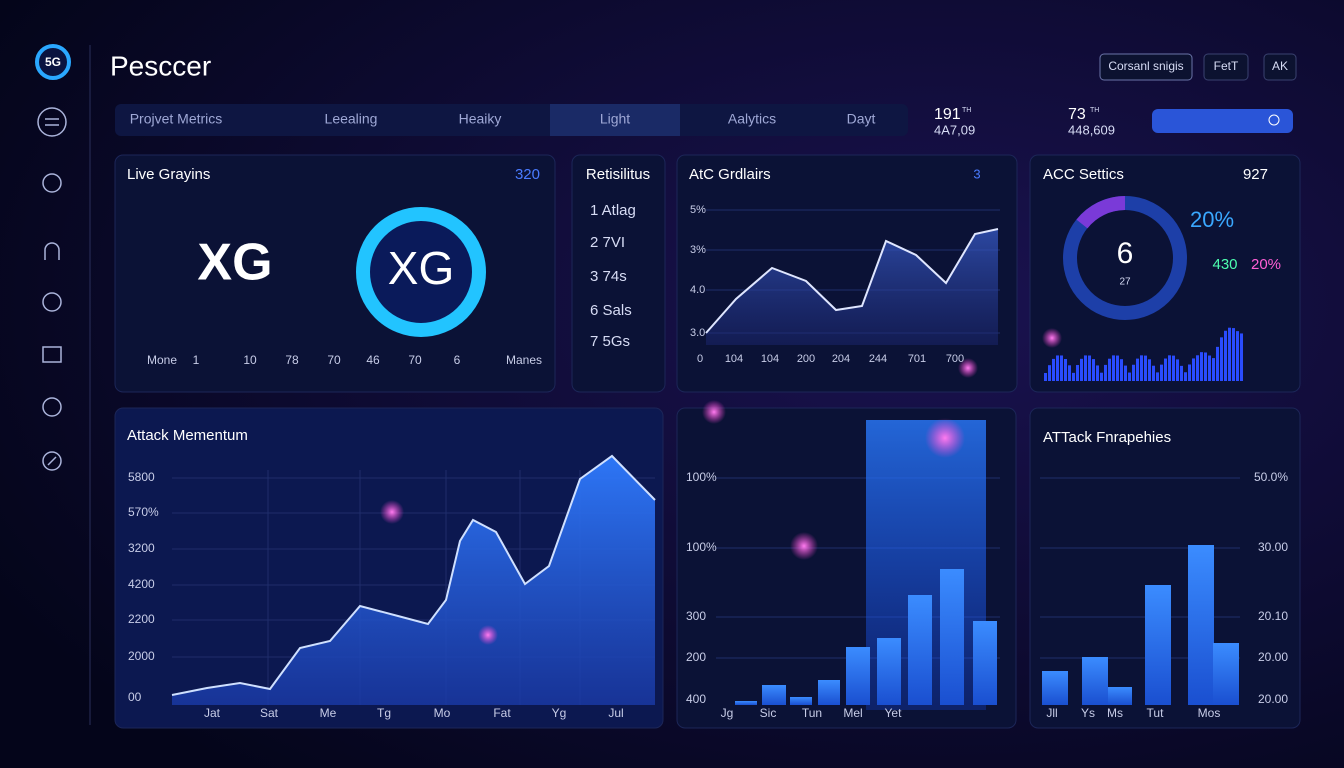 The width and height of the screenshot is (1344, 768). What do you see at coordinates (1273, 616) in the screenshot?
I see `y-tick-label: 20.10` at bounding box center [1273, 616].